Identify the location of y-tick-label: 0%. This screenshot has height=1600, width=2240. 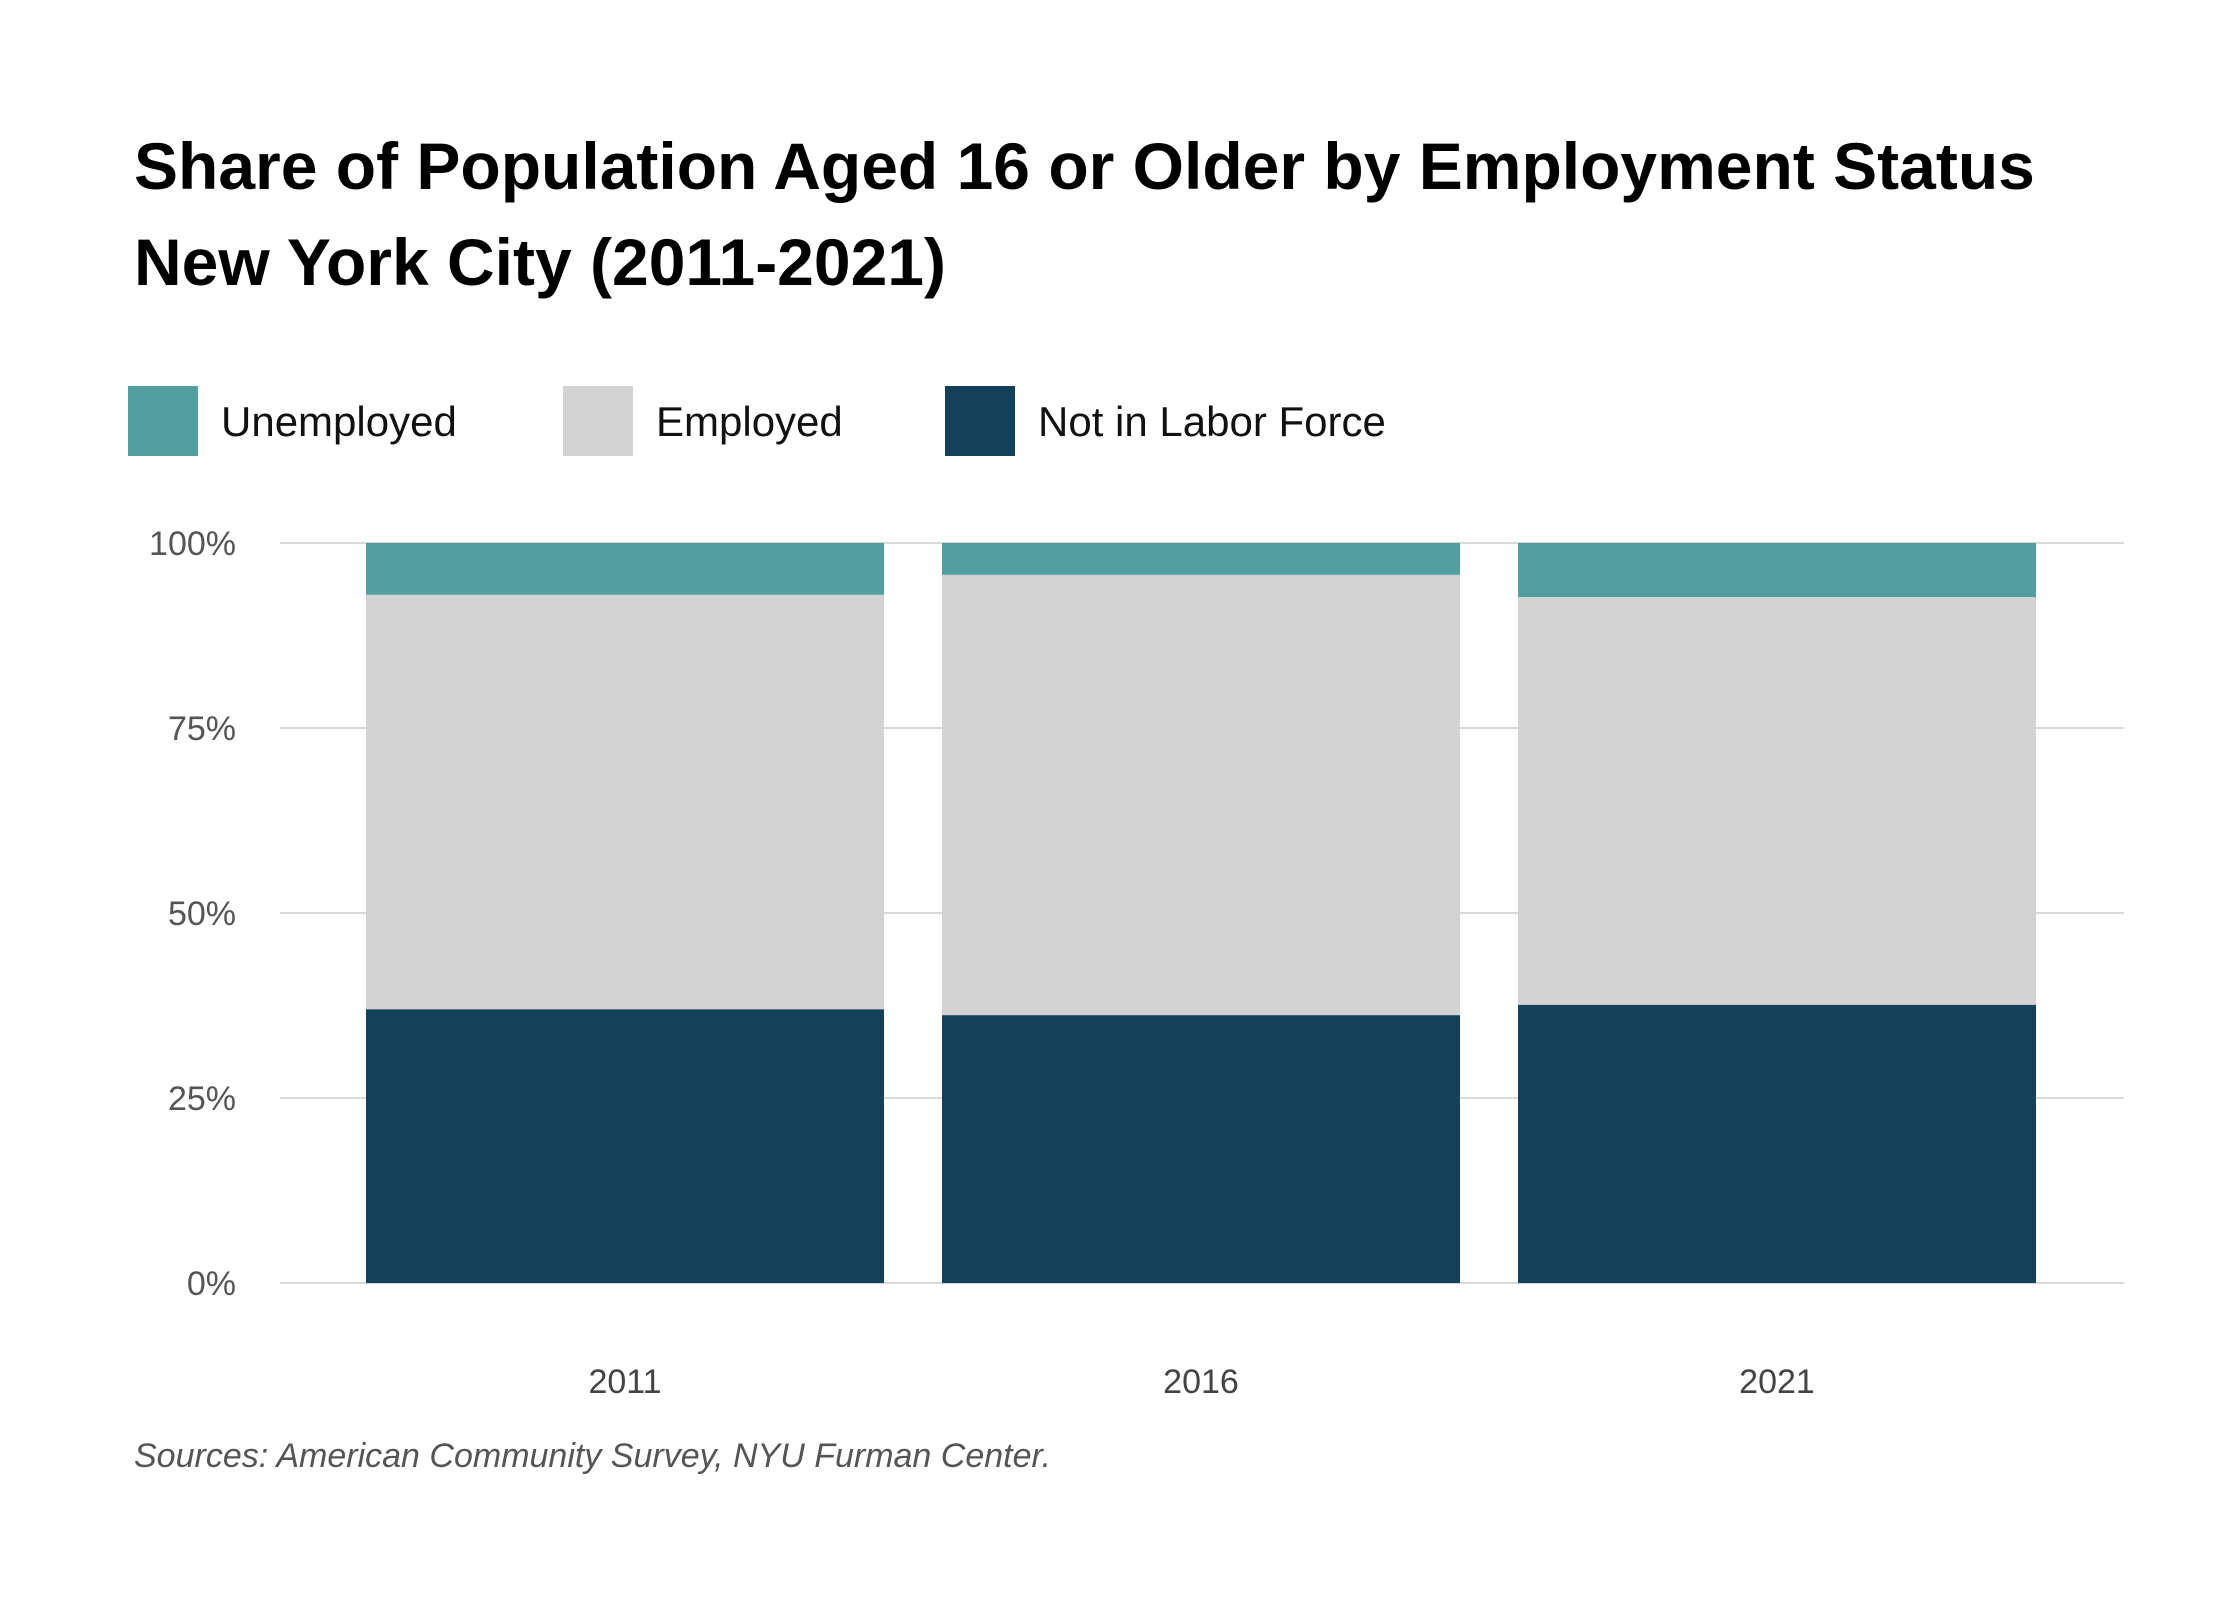
(211, 1284).